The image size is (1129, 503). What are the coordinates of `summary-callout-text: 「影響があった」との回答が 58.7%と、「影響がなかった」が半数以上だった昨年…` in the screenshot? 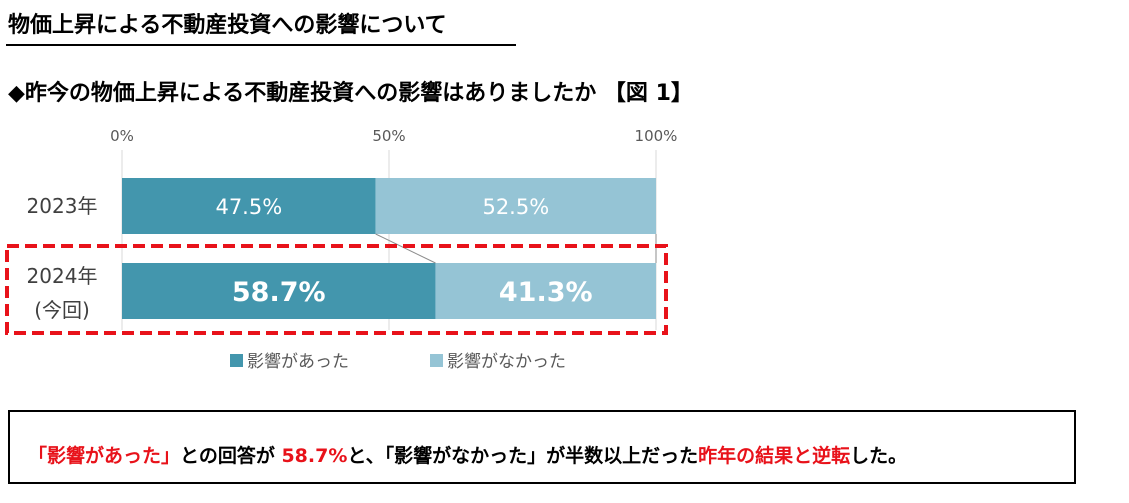 It's located at (467, 456).